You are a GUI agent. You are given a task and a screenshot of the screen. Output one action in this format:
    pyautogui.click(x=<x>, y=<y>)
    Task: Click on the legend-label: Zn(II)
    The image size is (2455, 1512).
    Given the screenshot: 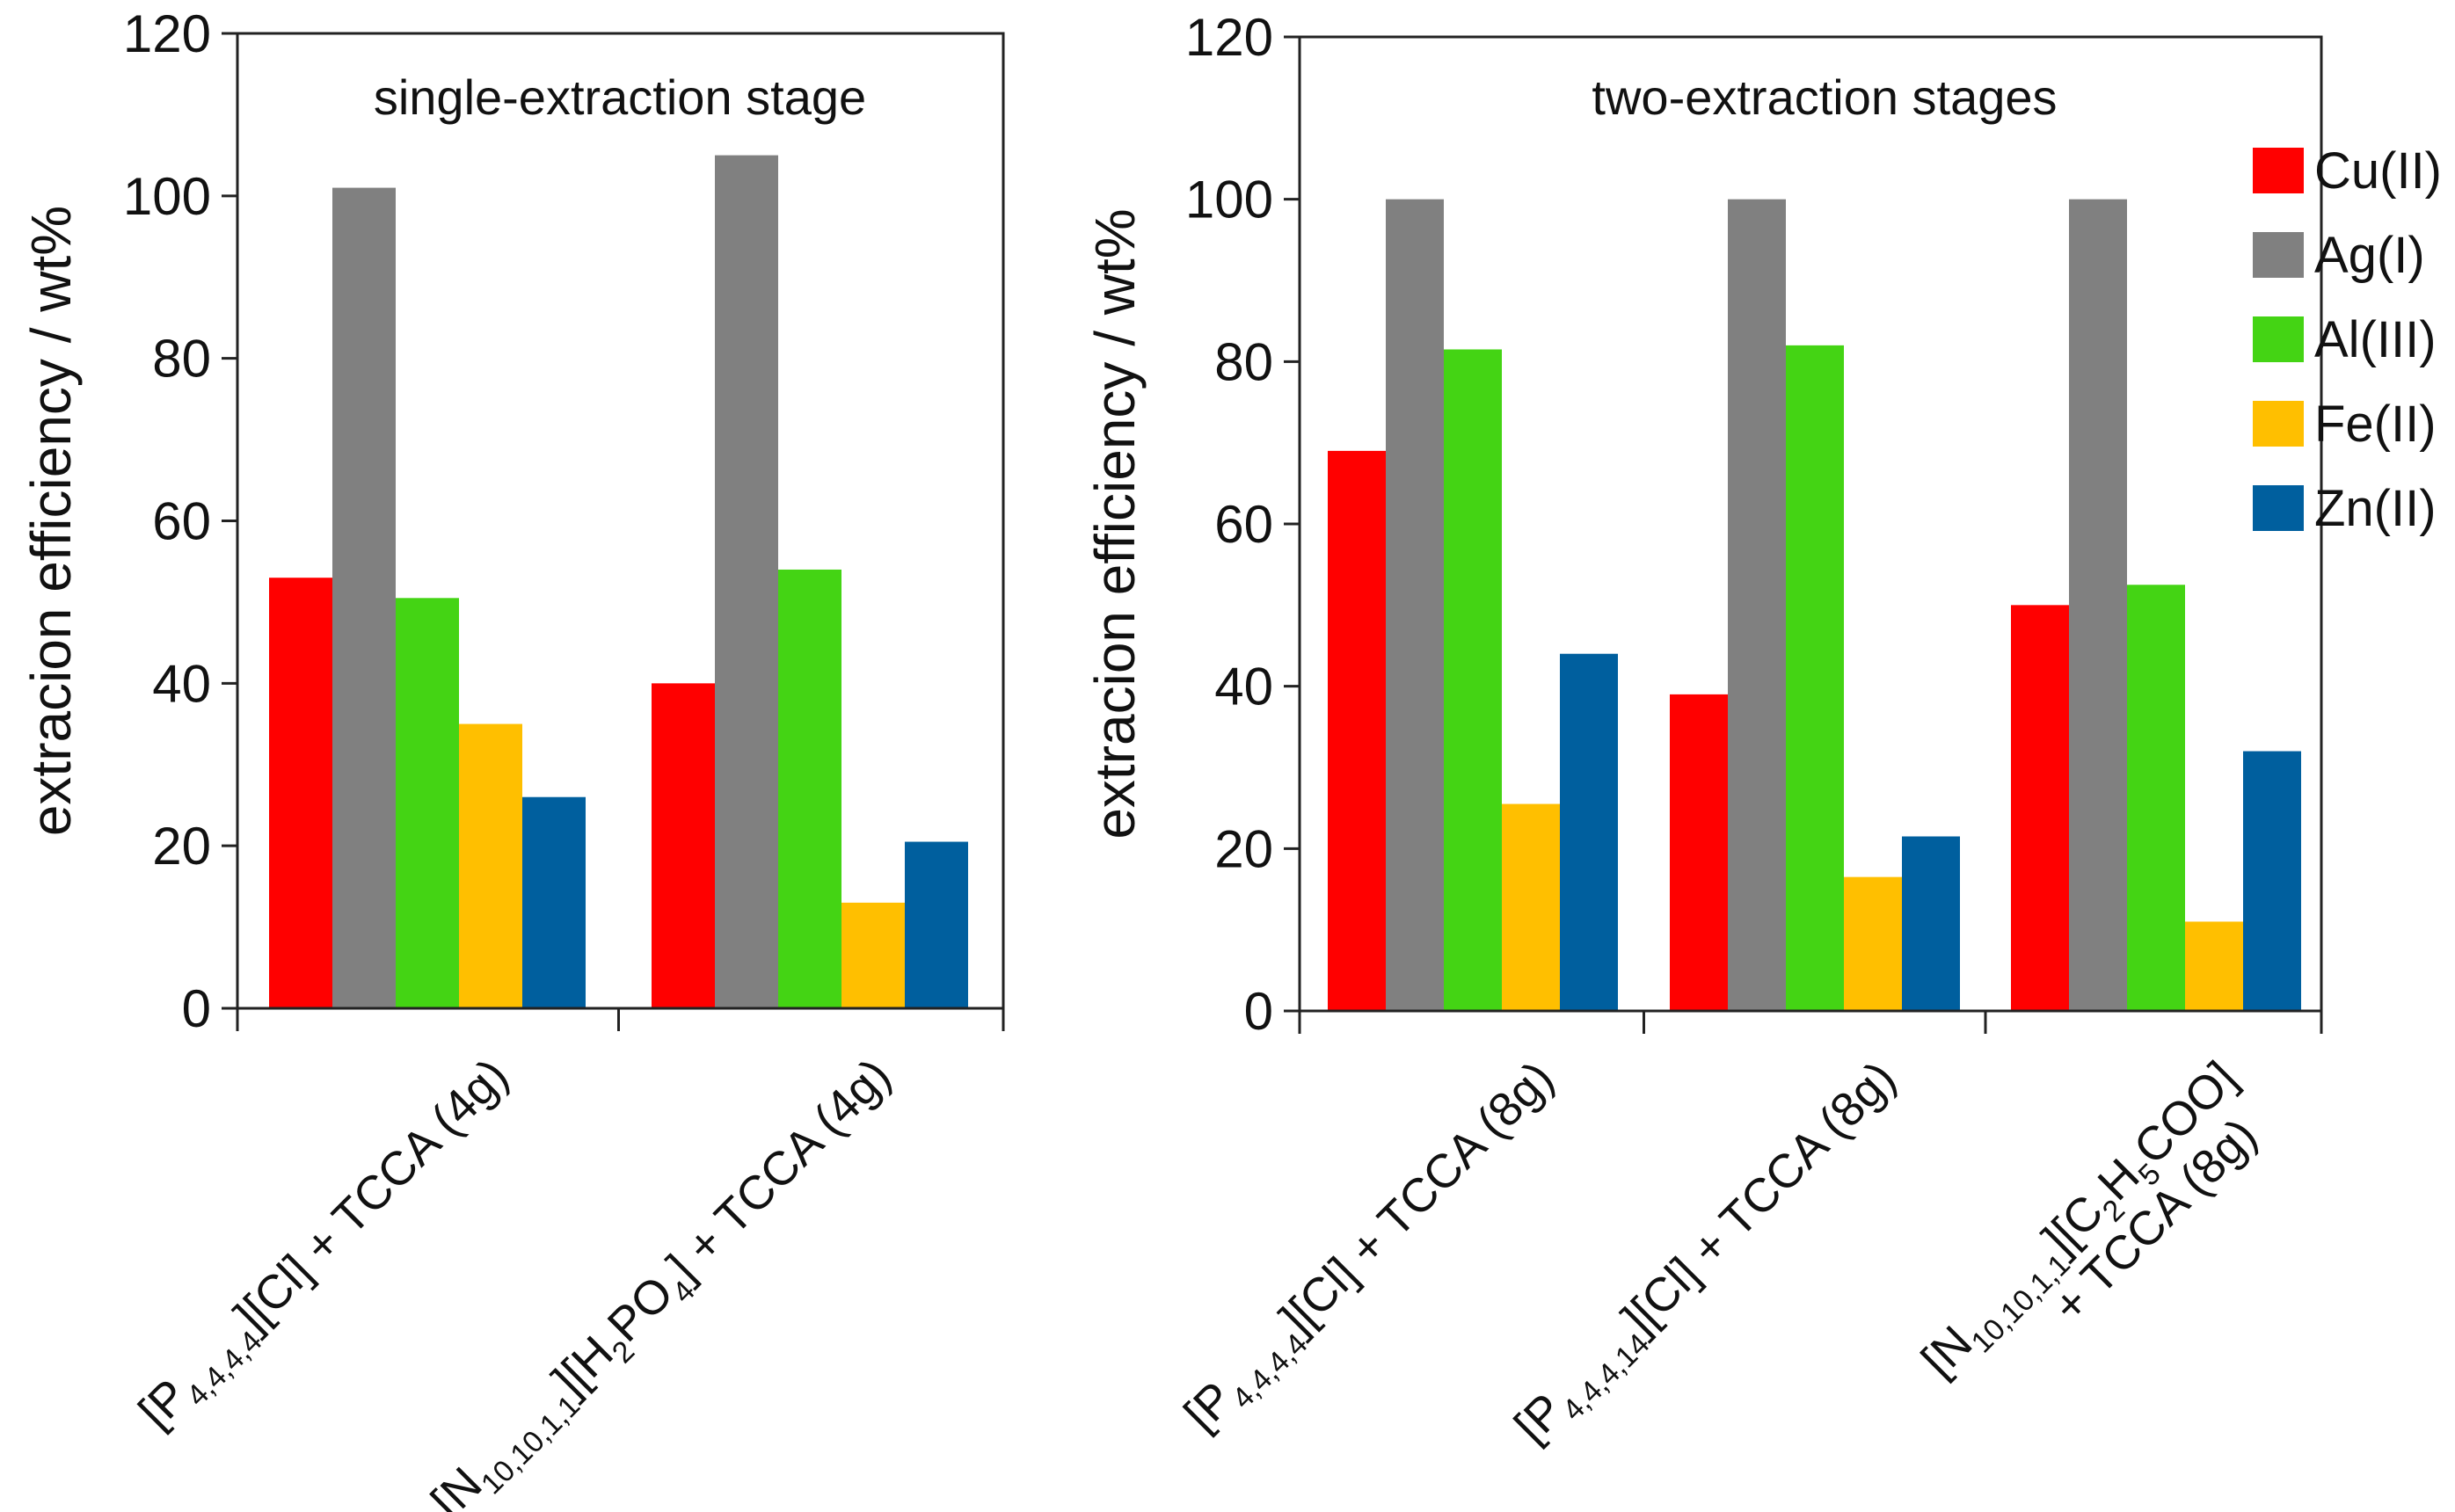 What is the action you would take?
    pyautogui.click(x=2375, y=508)
    